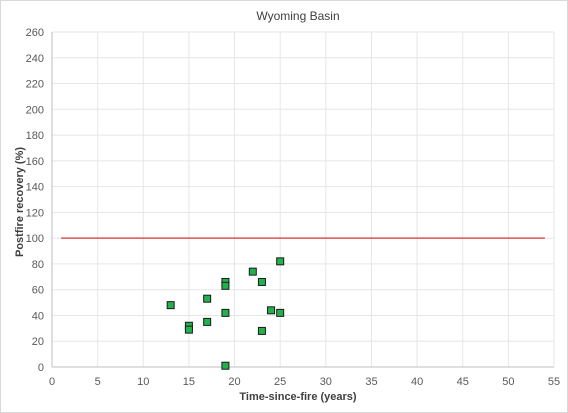 This screenshot has height=413, width=568. What do you see at coordinates (463, 382) in the screenshot?
I see `x-tick-label: 45` at bounding box center [463, 382].